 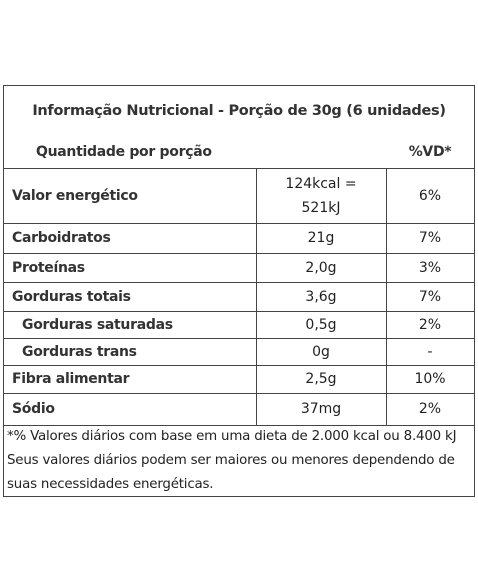 I want to click on nutrient-name: Gorduras trans, so click(x=79, y=351).